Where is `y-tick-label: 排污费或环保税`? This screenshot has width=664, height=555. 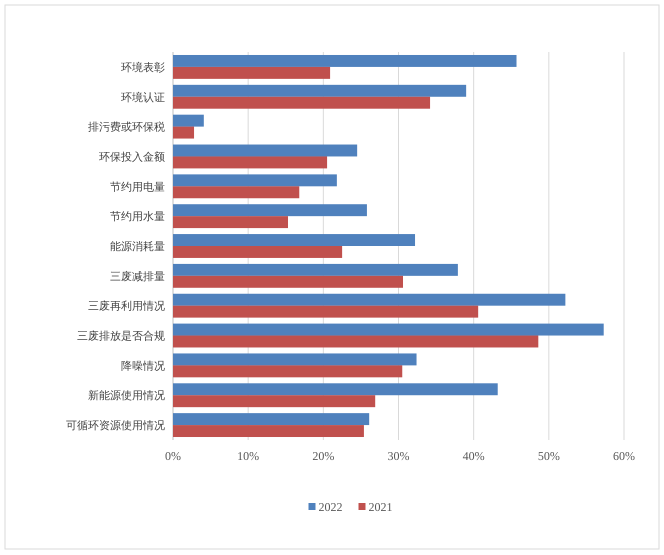
y-tick-label: 排污费或环保税 is located at coordinates (126, 127).